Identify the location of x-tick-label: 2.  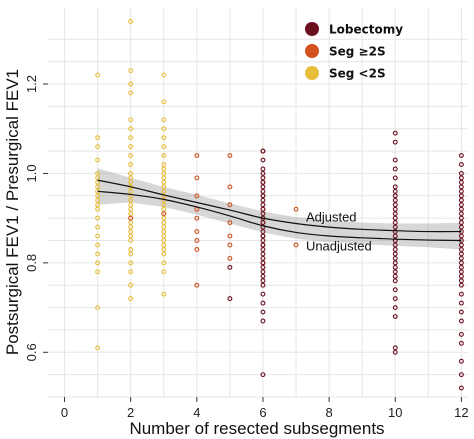
(130, 412).